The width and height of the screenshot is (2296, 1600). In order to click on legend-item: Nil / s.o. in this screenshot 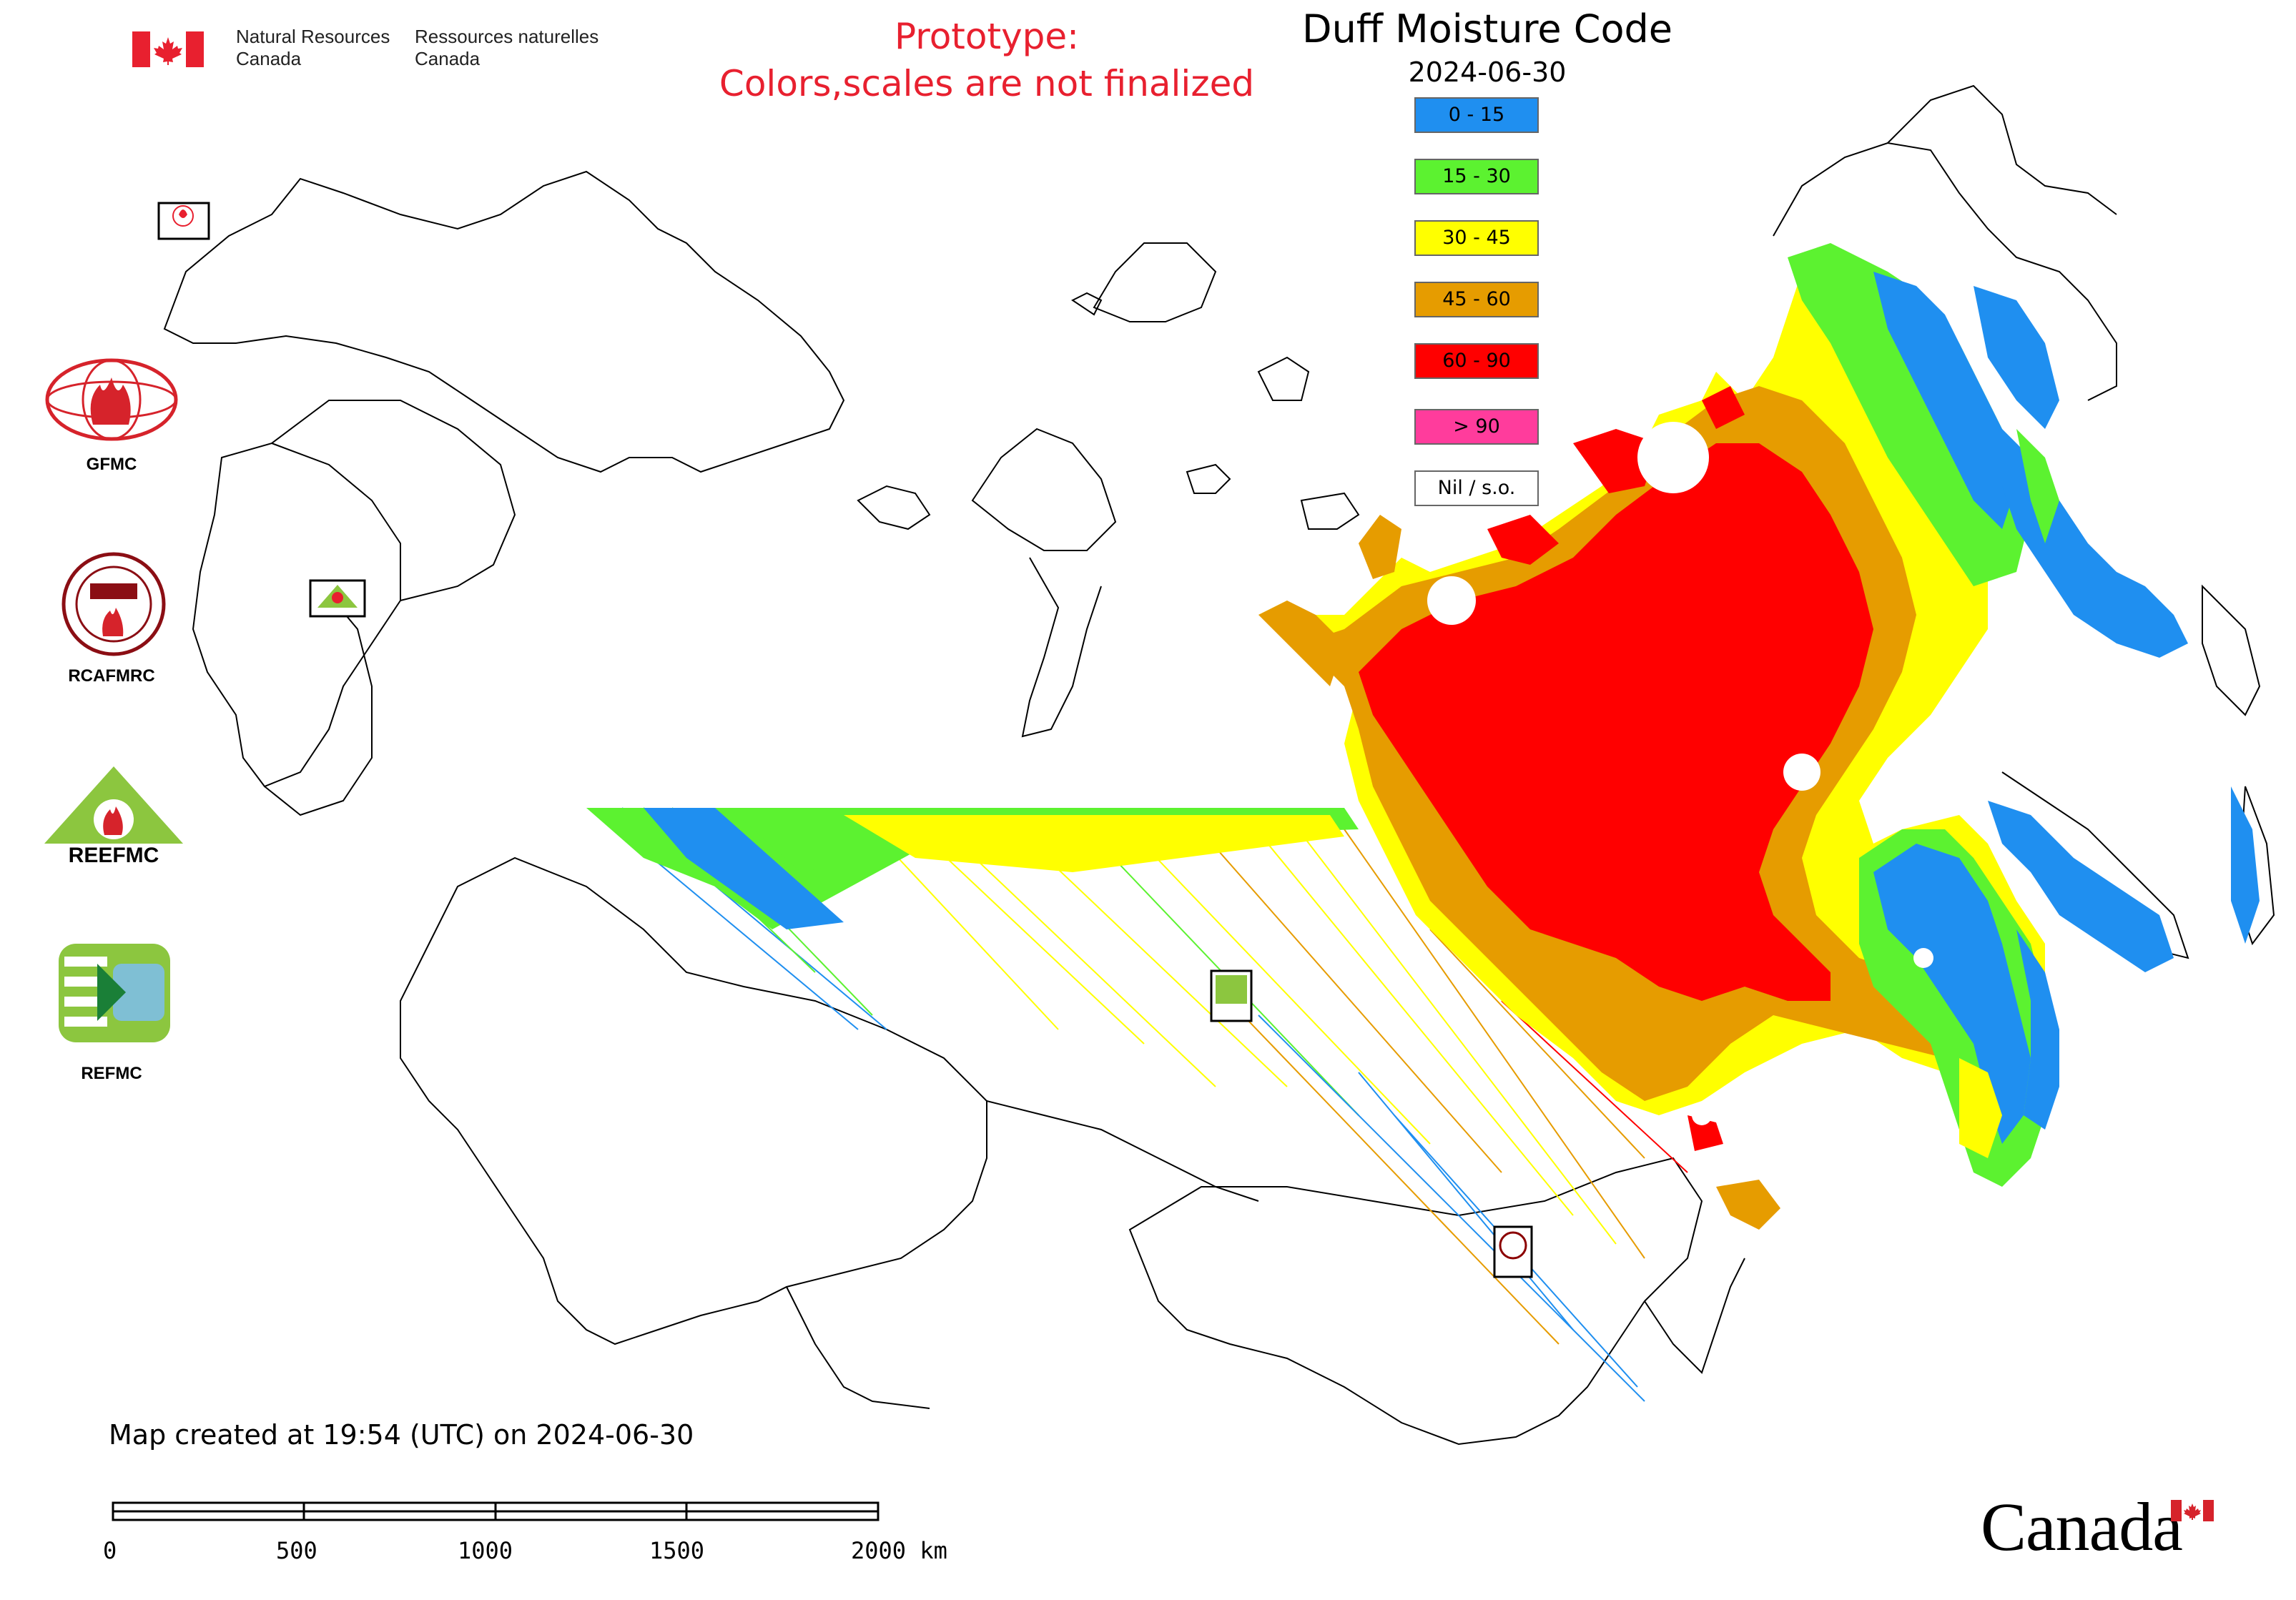, I will do `click(1477, 488)`.